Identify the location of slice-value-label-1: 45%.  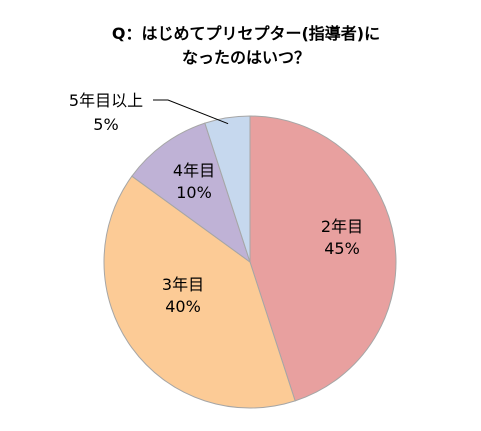
(342, 248).